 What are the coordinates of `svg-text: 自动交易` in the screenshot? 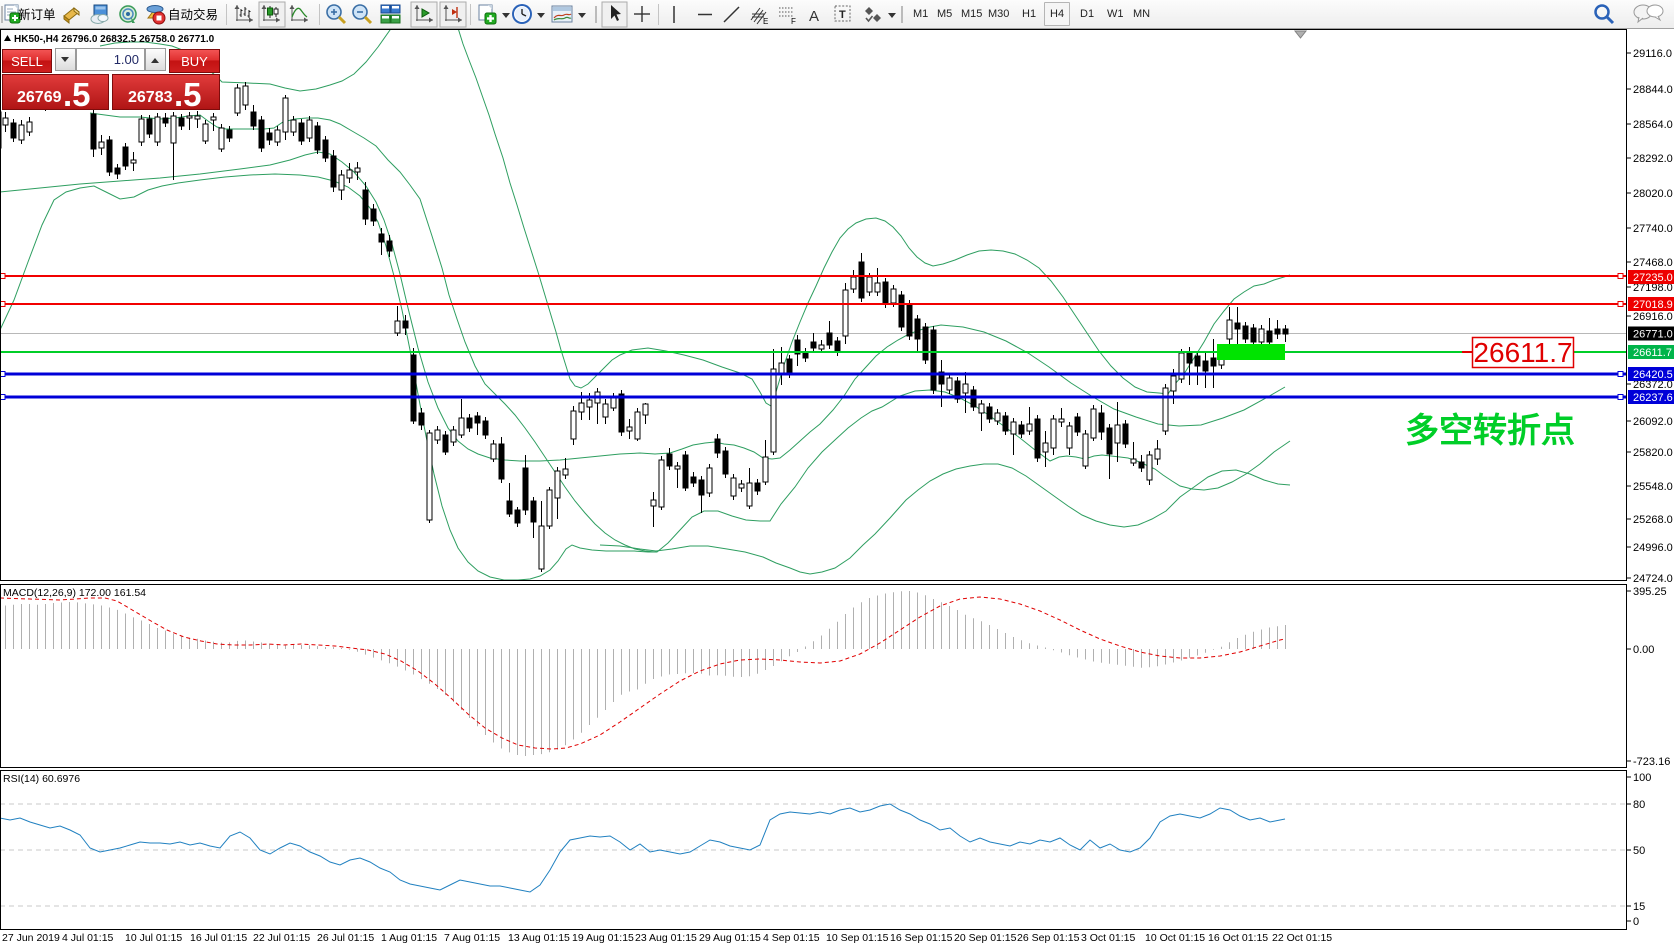 It's located at (193, 14).